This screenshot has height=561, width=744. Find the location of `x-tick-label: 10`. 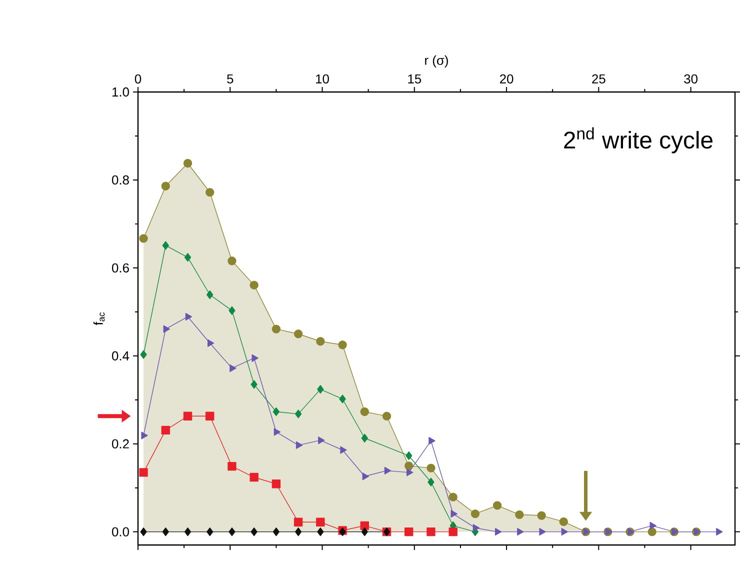

x-tick-label: 10 is located at coordinates (322, 79).